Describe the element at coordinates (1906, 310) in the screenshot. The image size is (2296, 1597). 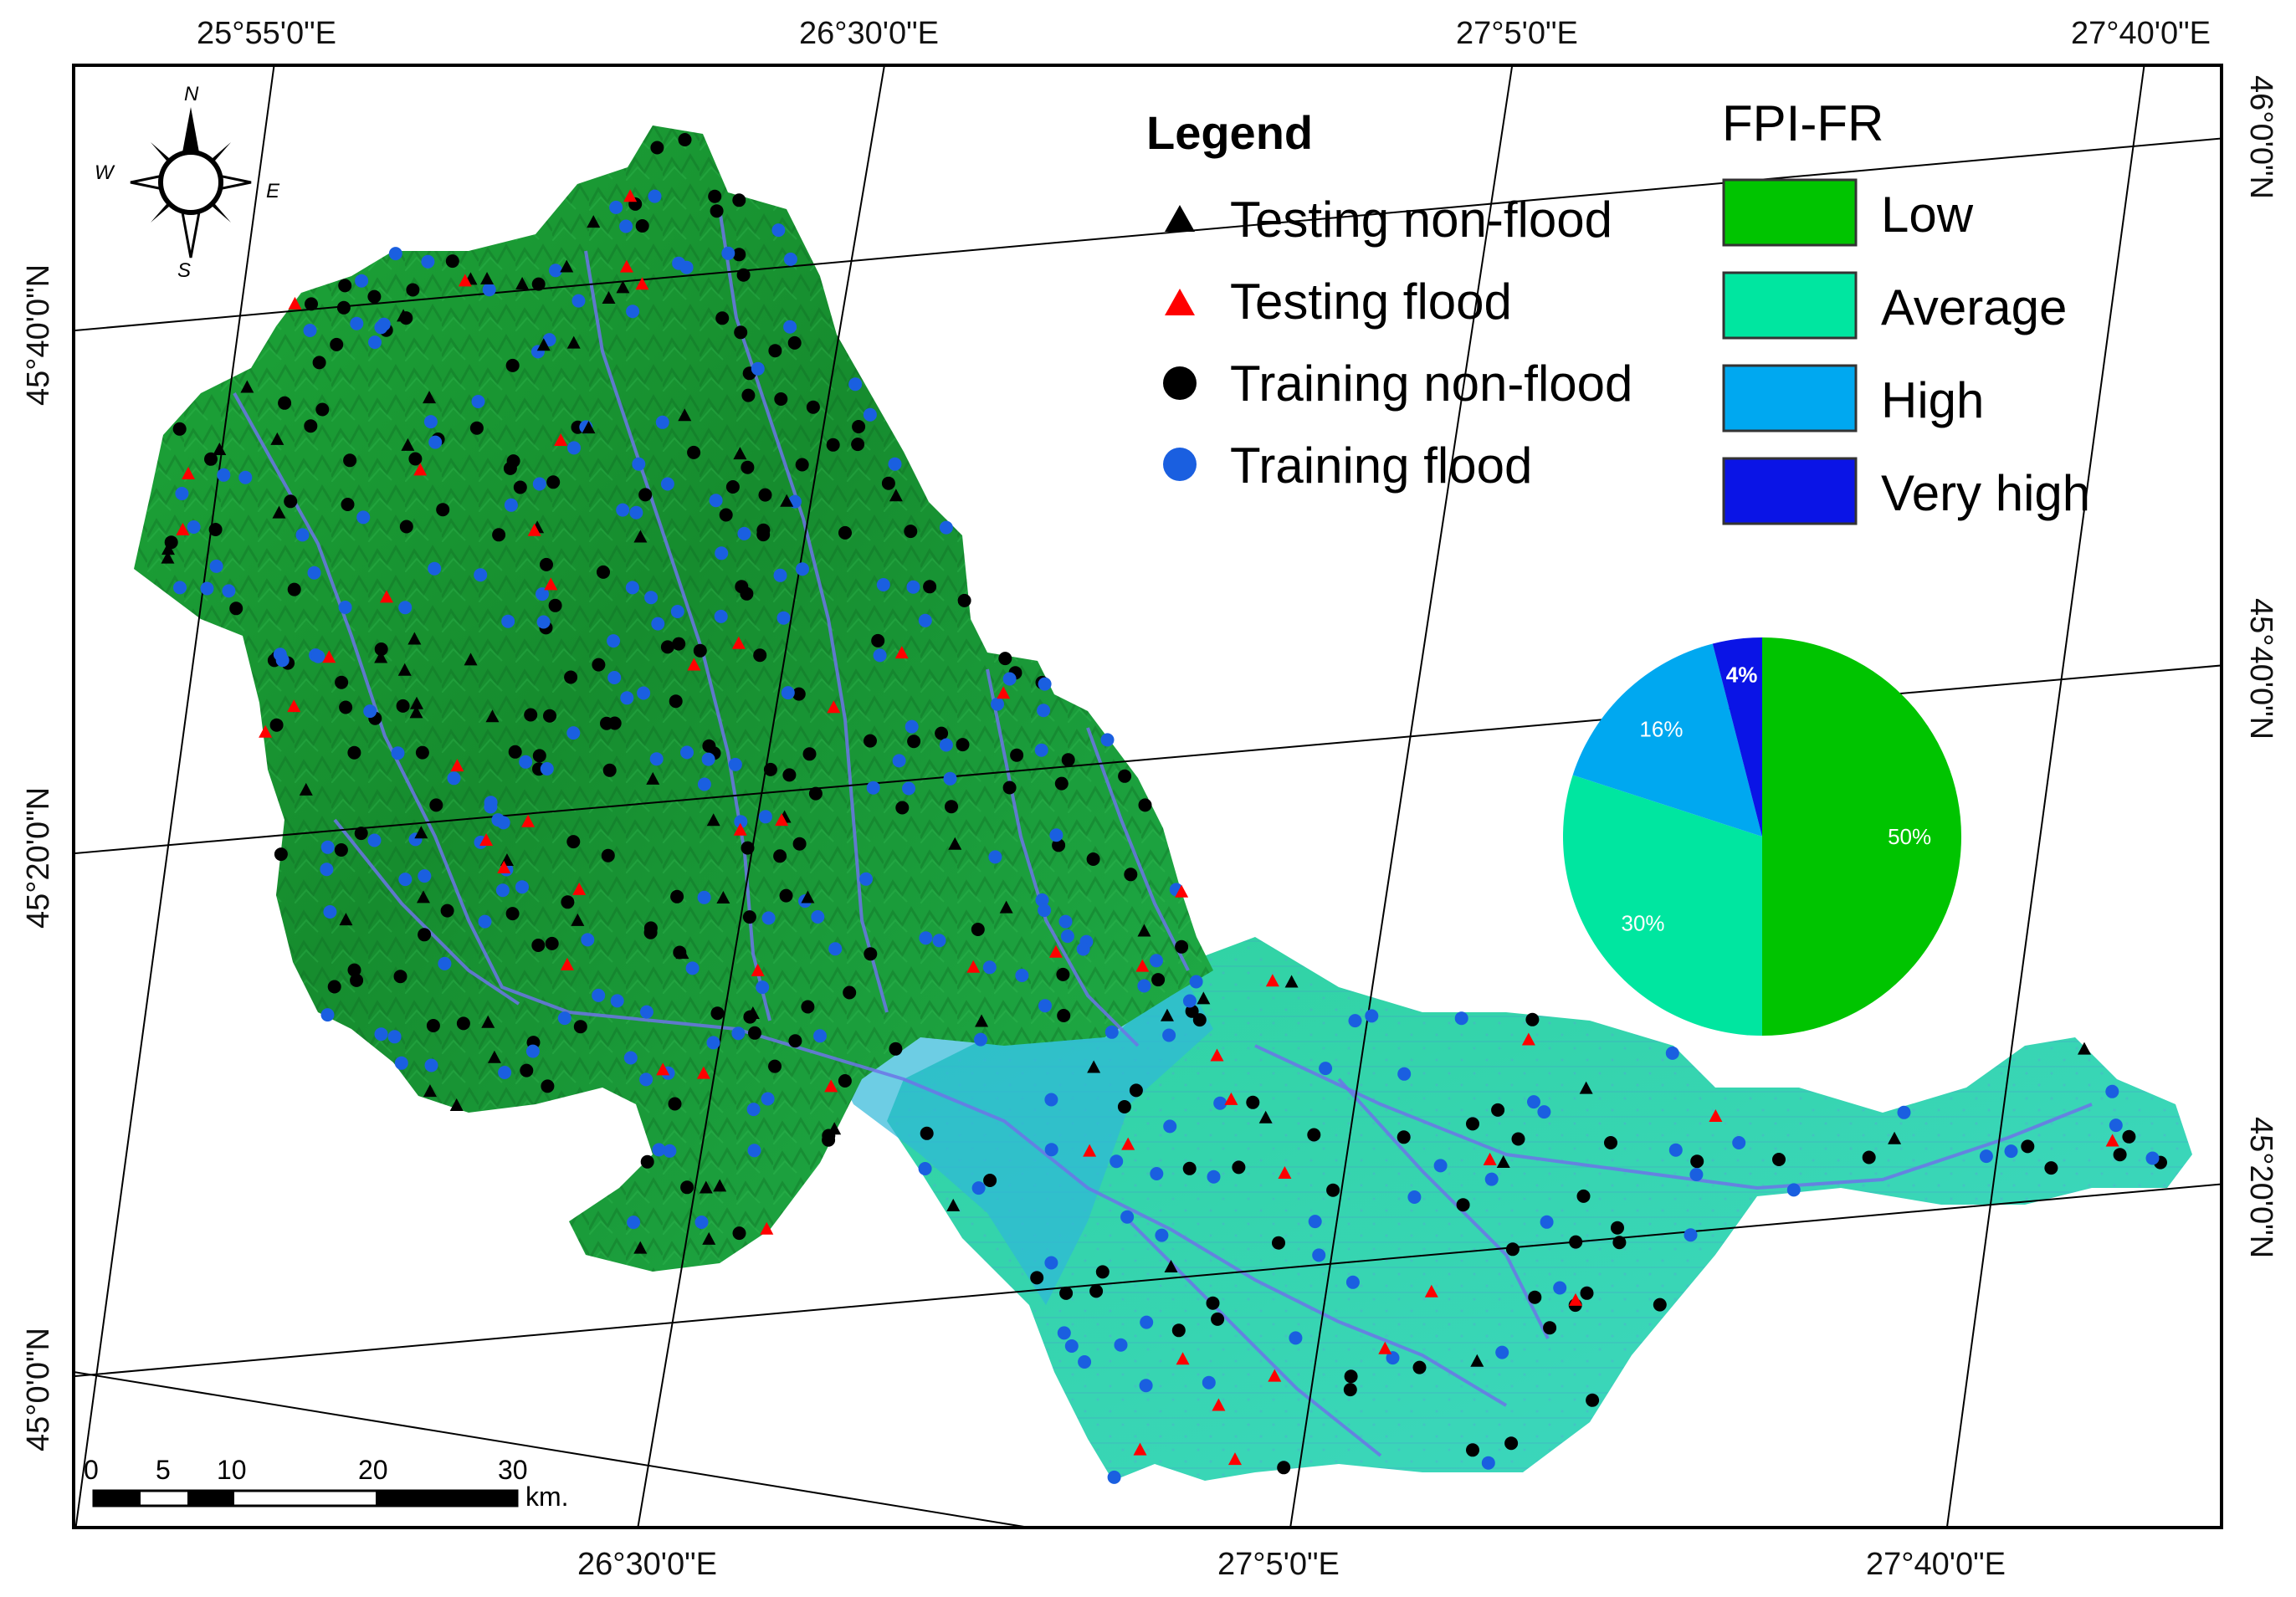
I see `fpi-legend: FPI-FR Low Average High Very high` at that location.